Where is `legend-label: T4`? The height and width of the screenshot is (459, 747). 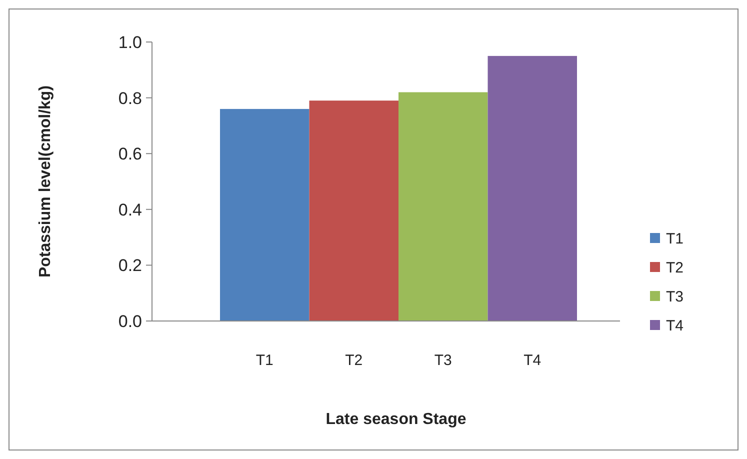
legend-label: T4 is located at coordinates (675, 325).